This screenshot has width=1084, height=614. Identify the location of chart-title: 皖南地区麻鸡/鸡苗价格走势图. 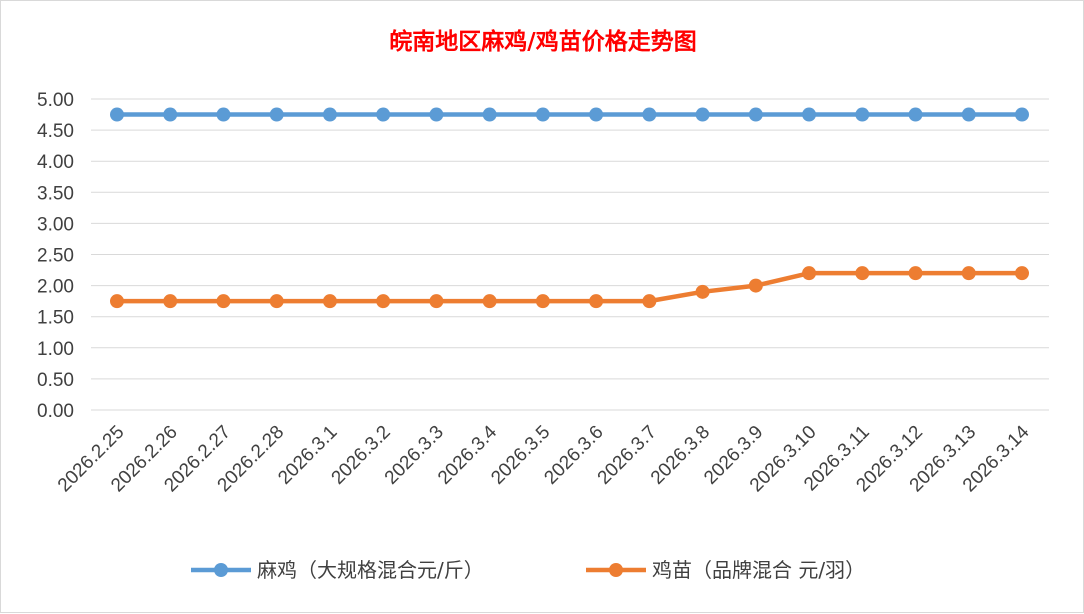
(542, 41).